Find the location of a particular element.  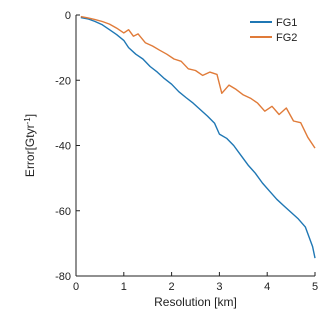

legend-label-fg1: FG1 is located at coordinates (286, 23).